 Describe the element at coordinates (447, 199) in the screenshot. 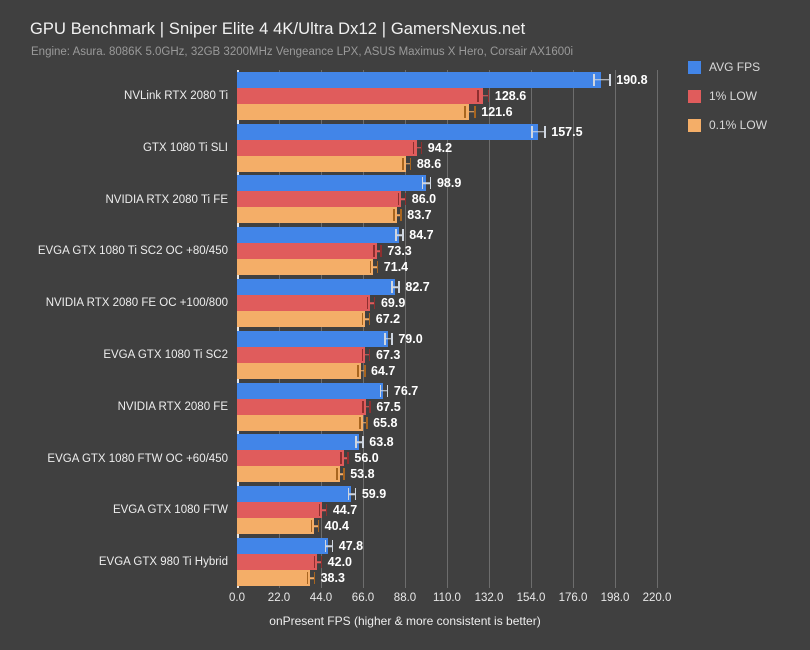

I see `bar-row: 86.0` at that location.